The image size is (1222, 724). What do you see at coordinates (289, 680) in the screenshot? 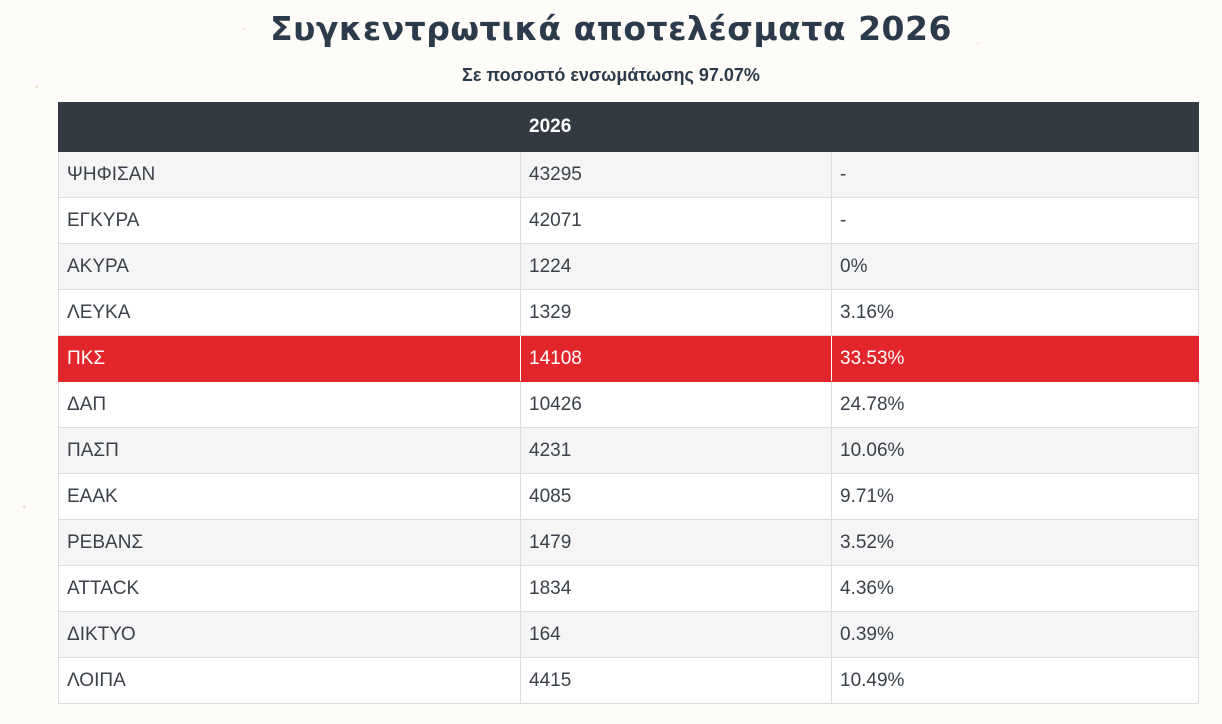
I see `row-label: ΛΟΙΠΑ` at bounding box center [289, 680].